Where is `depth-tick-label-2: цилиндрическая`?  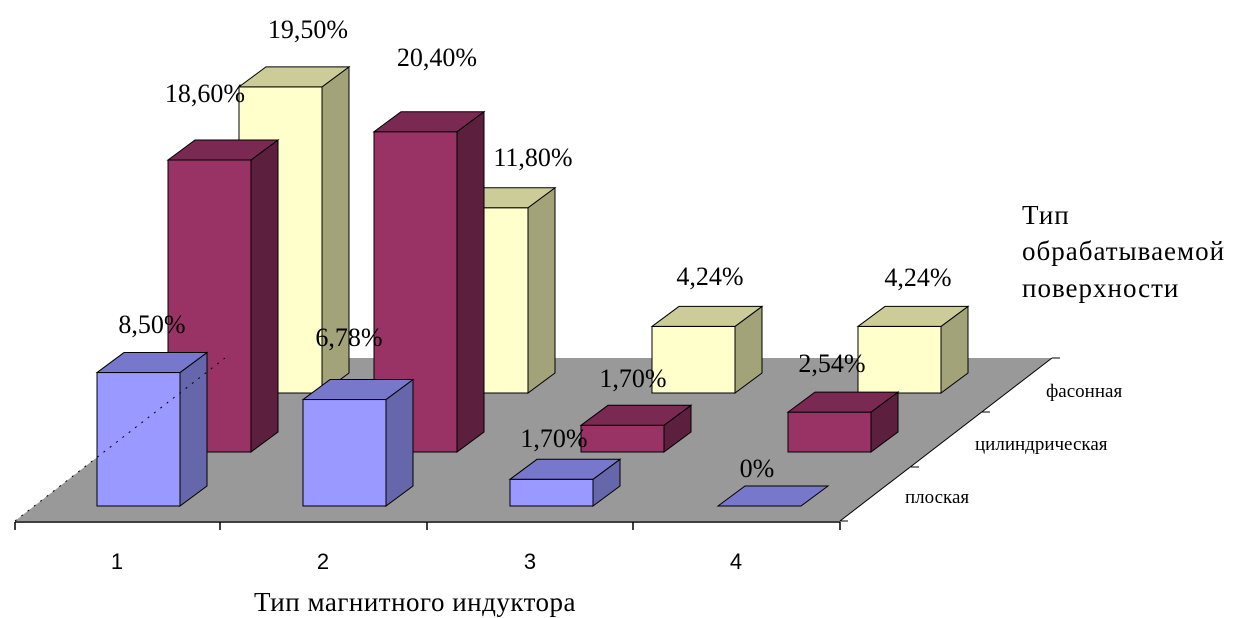
depth-tick-label-2: цилиндрическая is located at coordinates (1041, 444).